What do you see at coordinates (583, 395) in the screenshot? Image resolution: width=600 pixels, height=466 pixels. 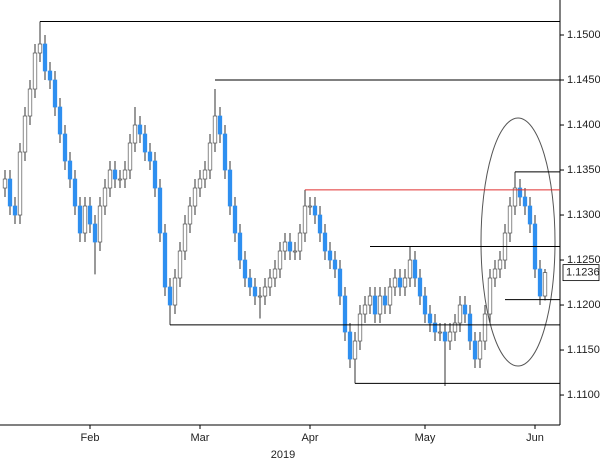 I see `y-tick-label: 1.1100` at bounding box center [583, 395].